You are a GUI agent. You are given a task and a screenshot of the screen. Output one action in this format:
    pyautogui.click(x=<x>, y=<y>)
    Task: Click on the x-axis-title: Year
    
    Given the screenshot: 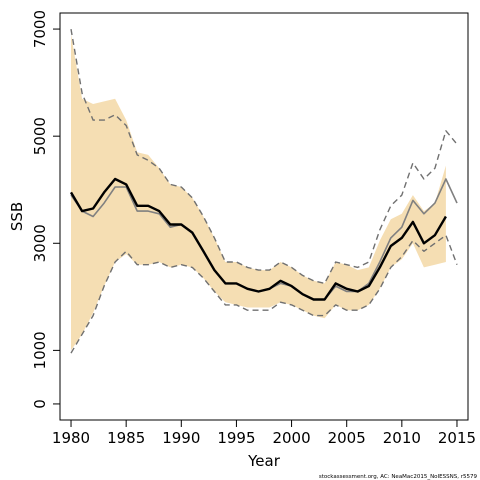 What is the action you would take?
    pyautogui.click(x=264, y=461)
    